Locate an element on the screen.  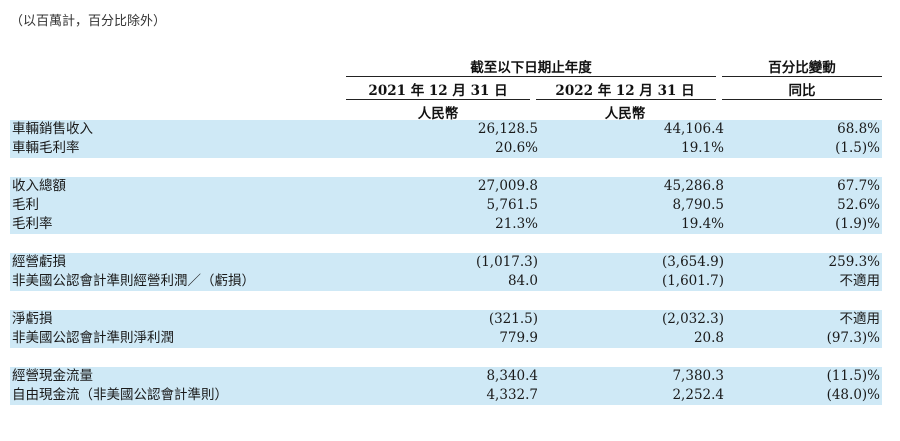
row-label: 毛利 is located at coordinates (25, 205).